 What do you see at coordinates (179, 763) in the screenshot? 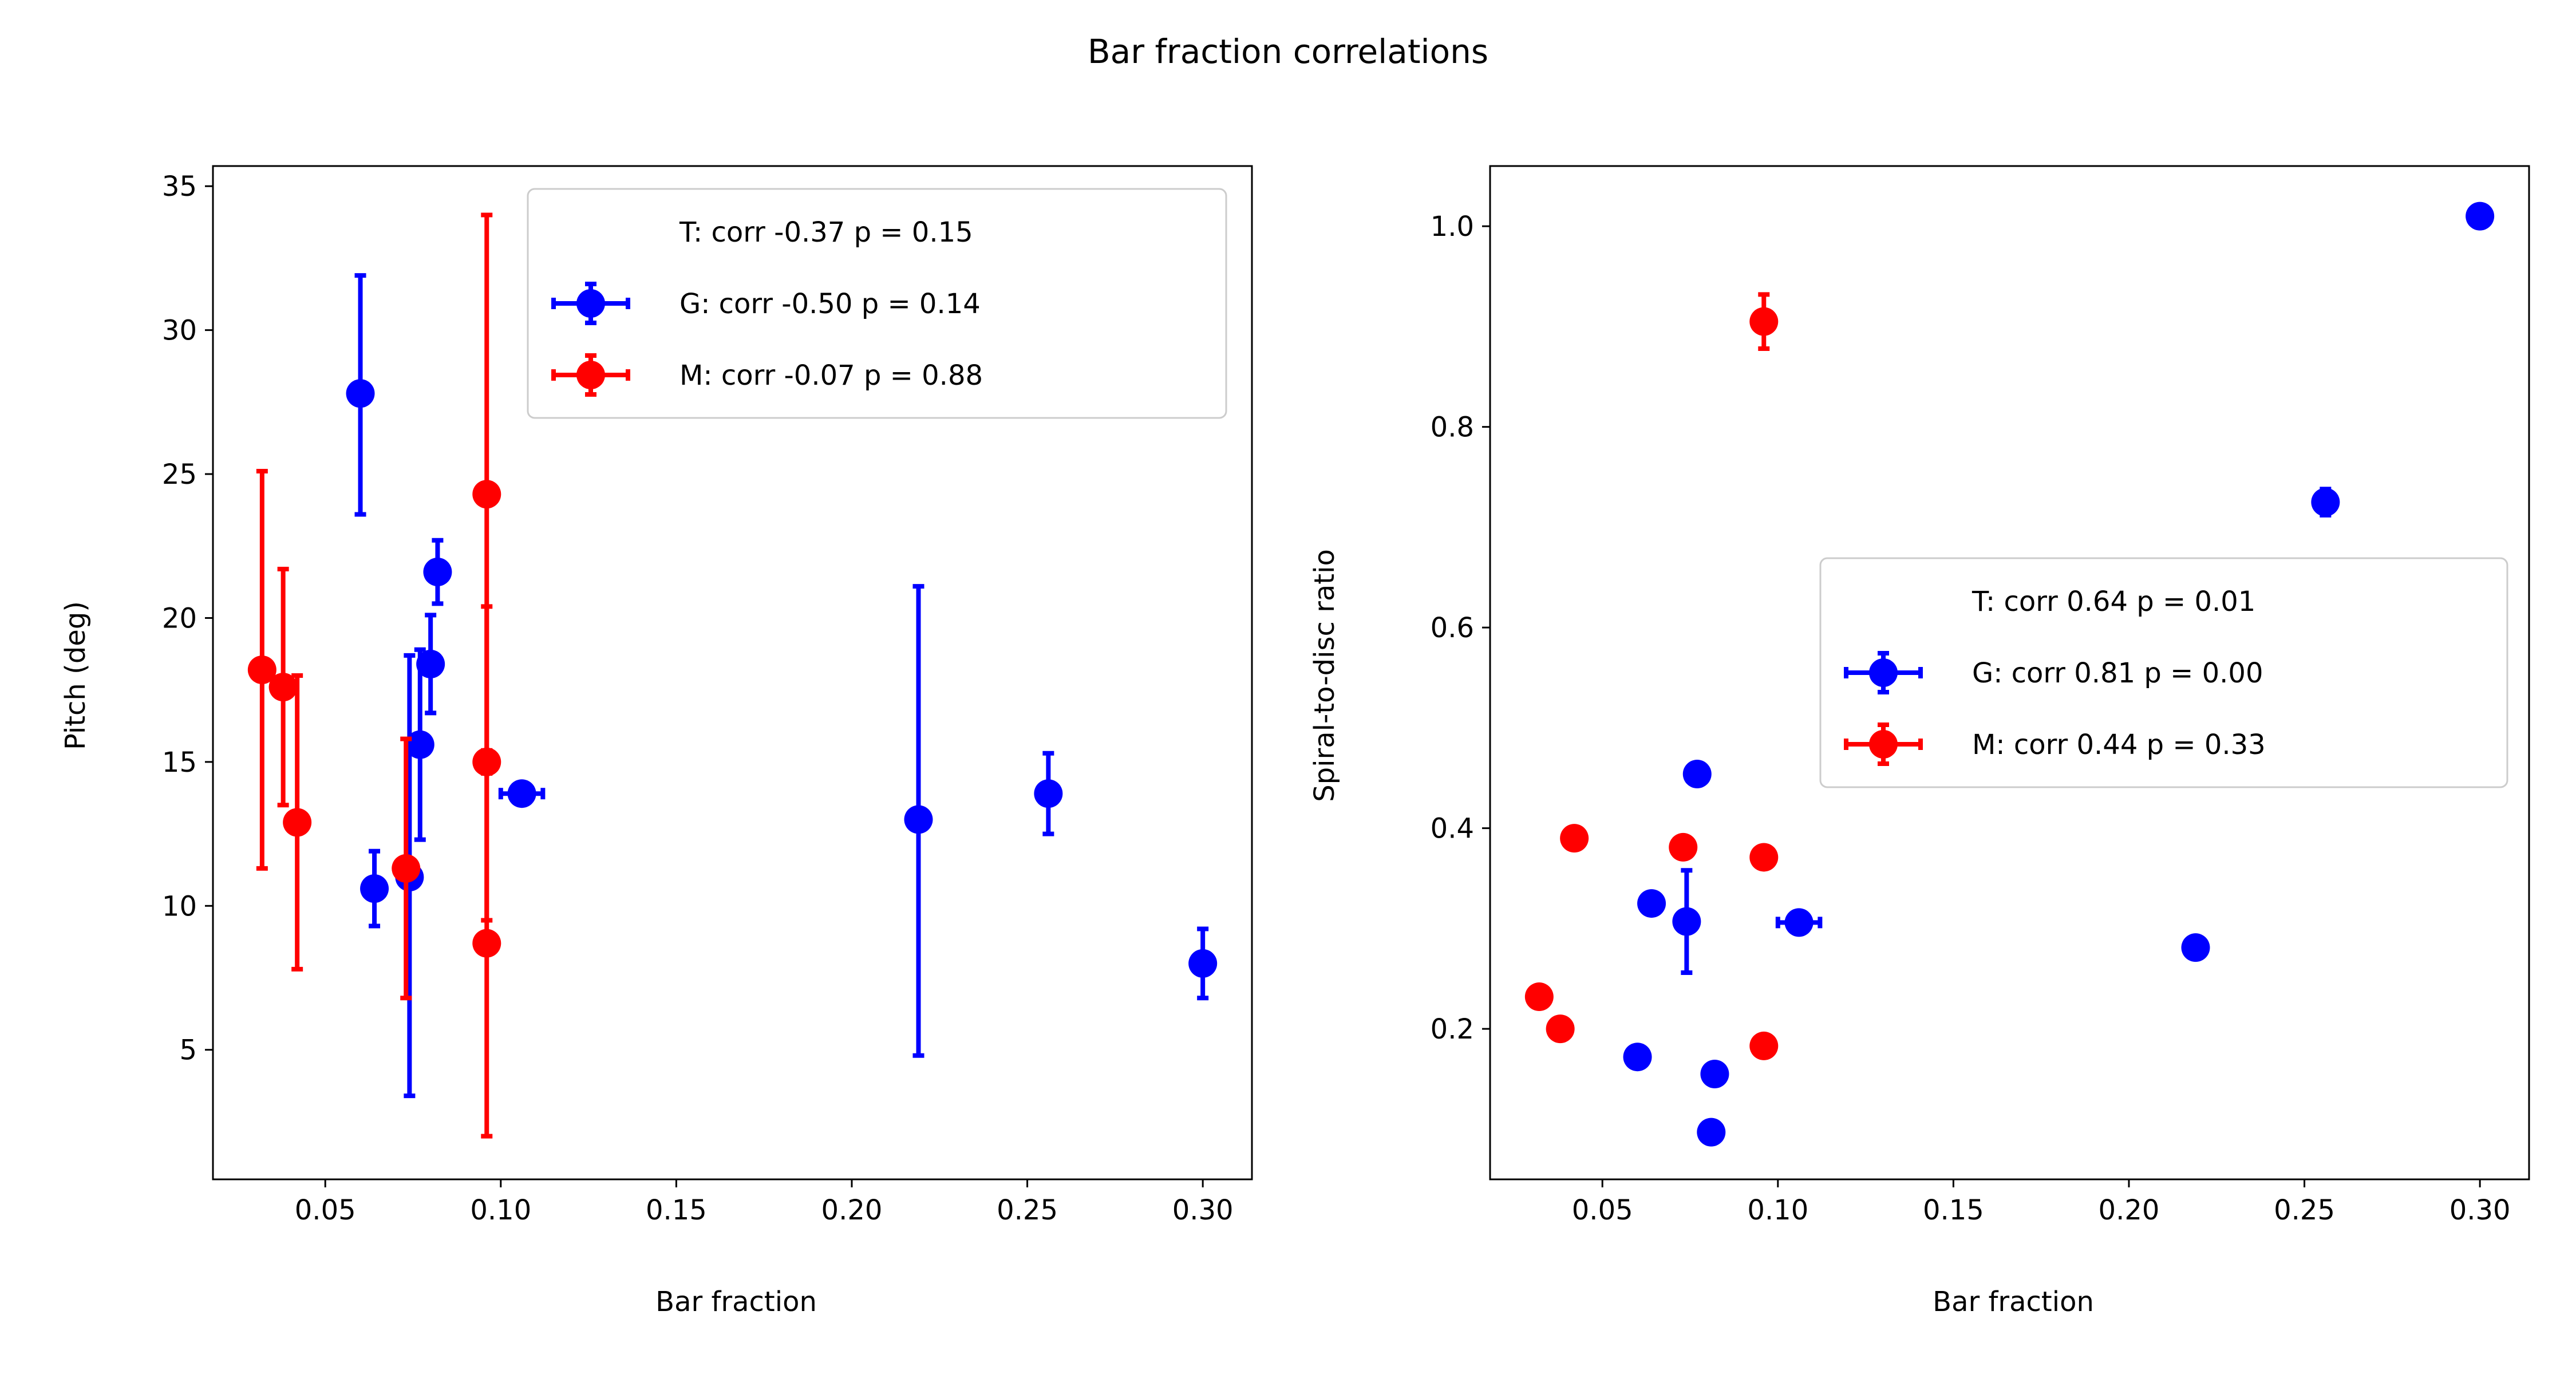
I see `y-tick-label: 15` at bounding box center [179, 763].